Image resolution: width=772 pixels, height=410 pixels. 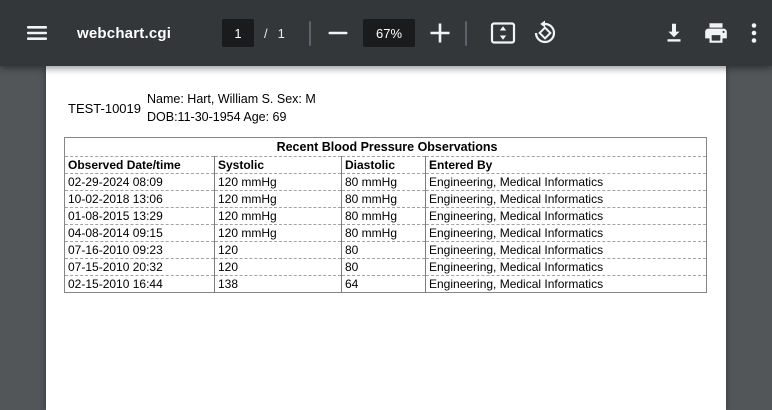 What do you see at coordinates (278, 165) in the screenshot?
I see `column-header: Systolic` at bounding box center [278, 165].